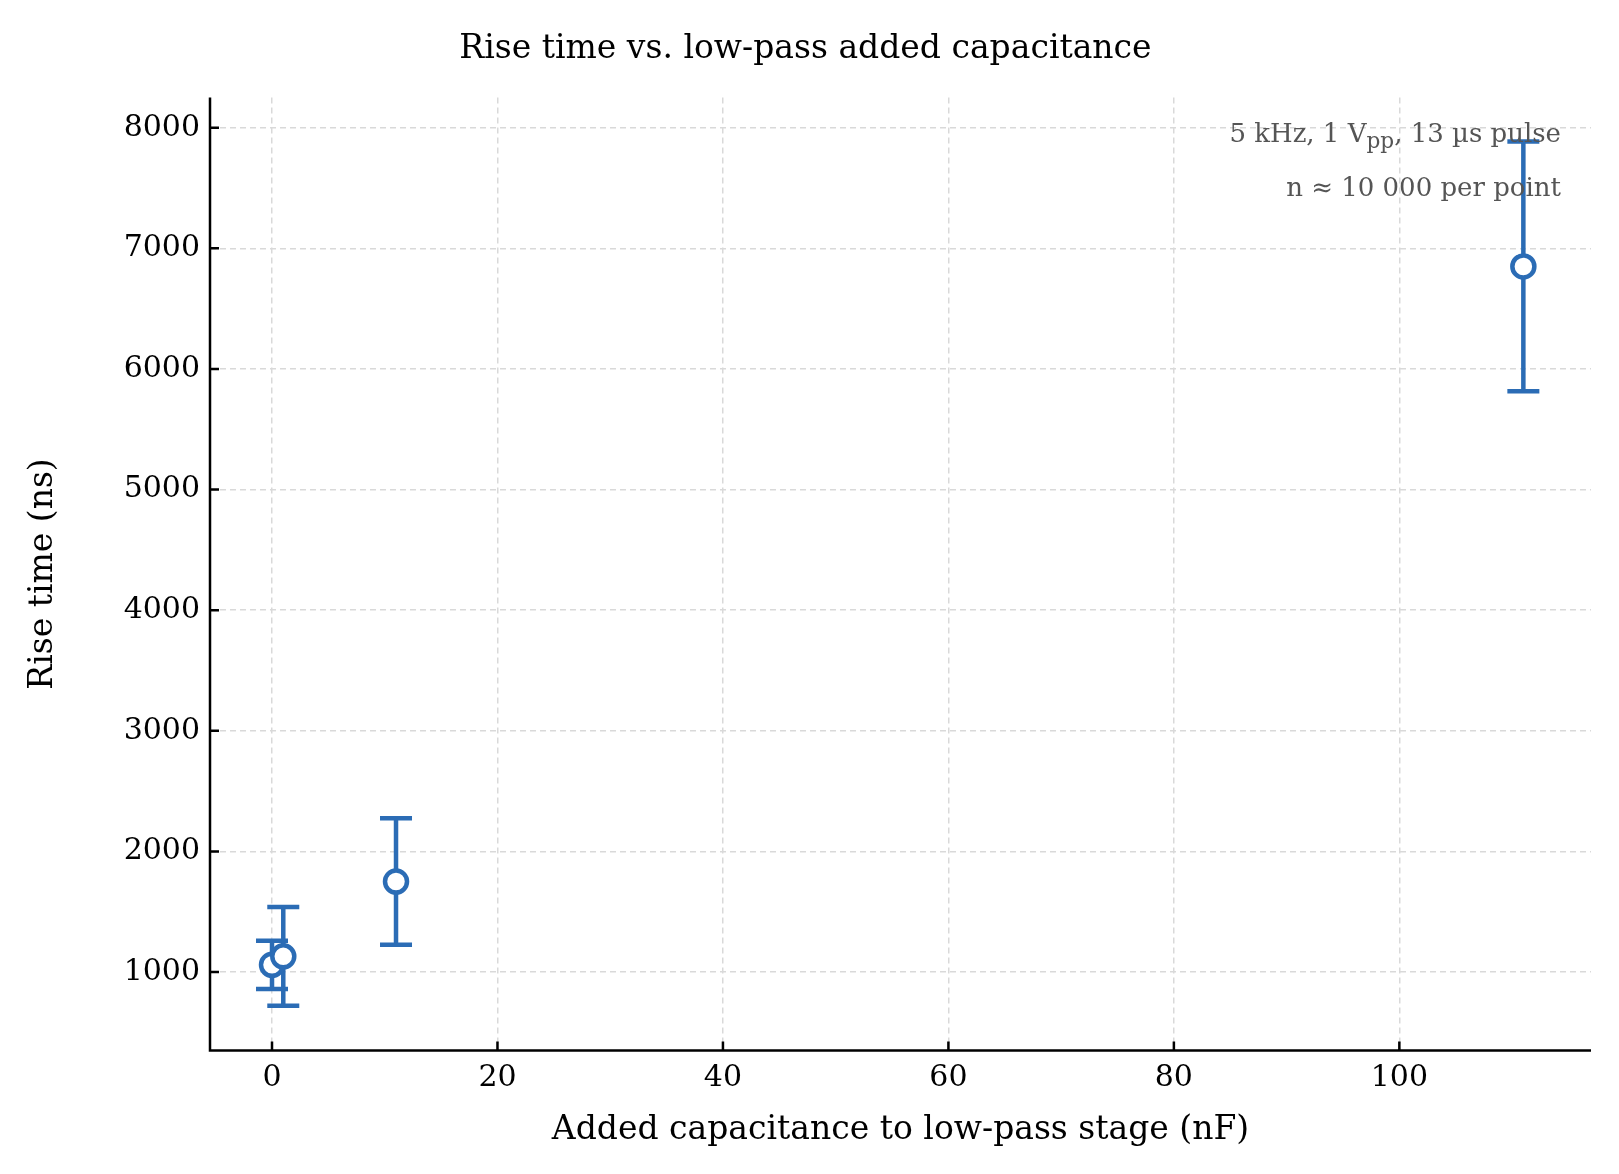 Image resolution: width=1619 pixels, height=1174 pixels. I want to click on x-tick-label: 0, so click(272, 1076).